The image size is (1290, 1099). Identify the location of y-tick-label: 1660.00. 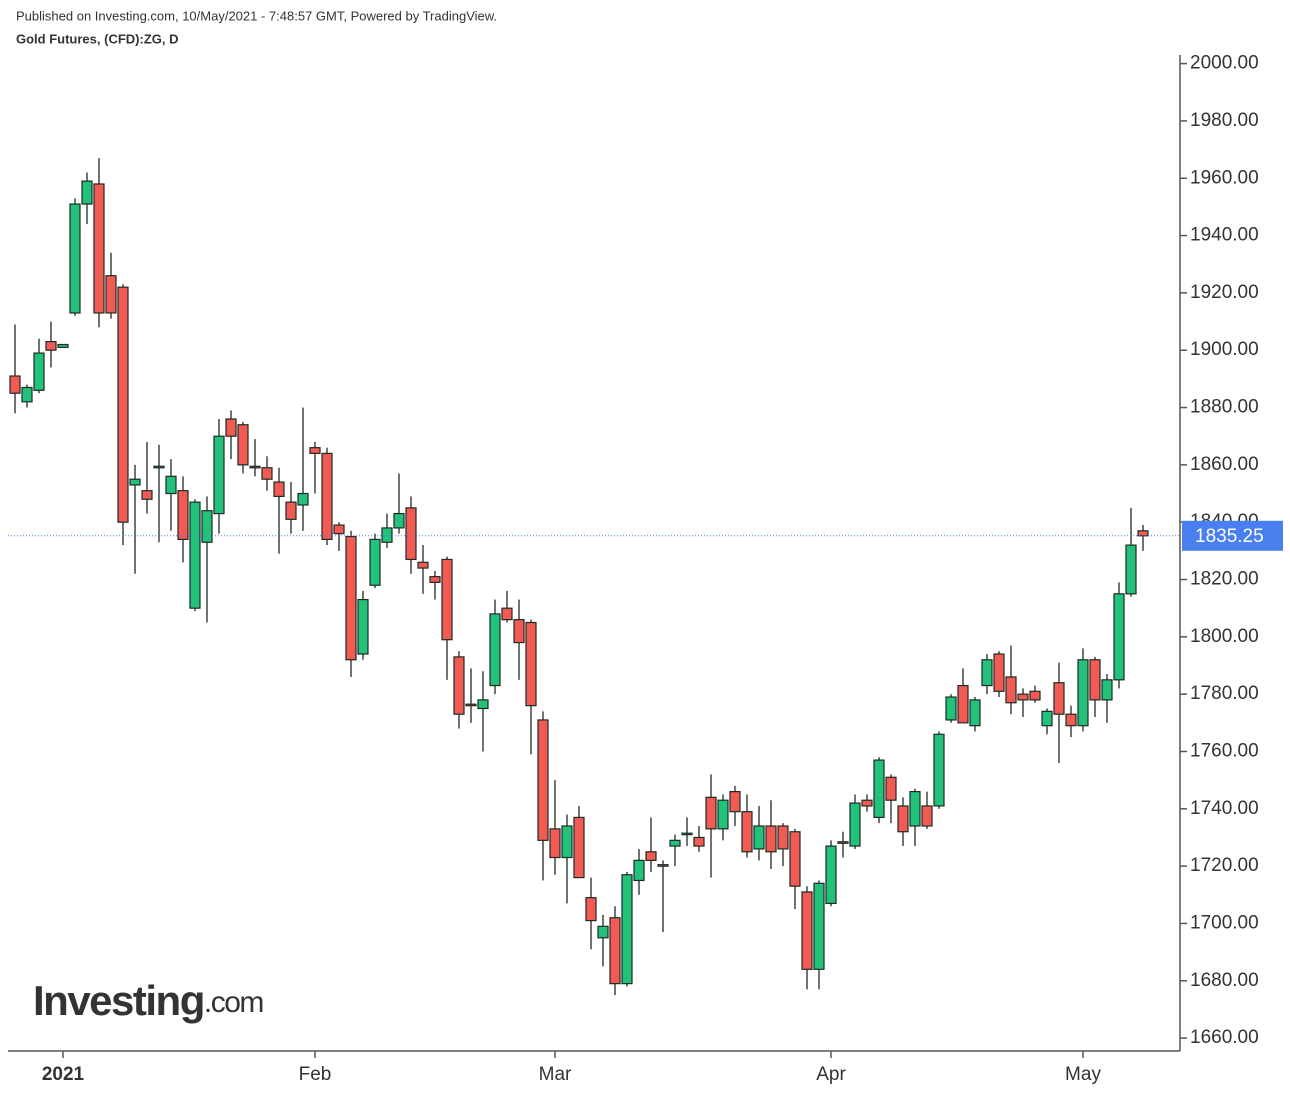
(1224, 1037).